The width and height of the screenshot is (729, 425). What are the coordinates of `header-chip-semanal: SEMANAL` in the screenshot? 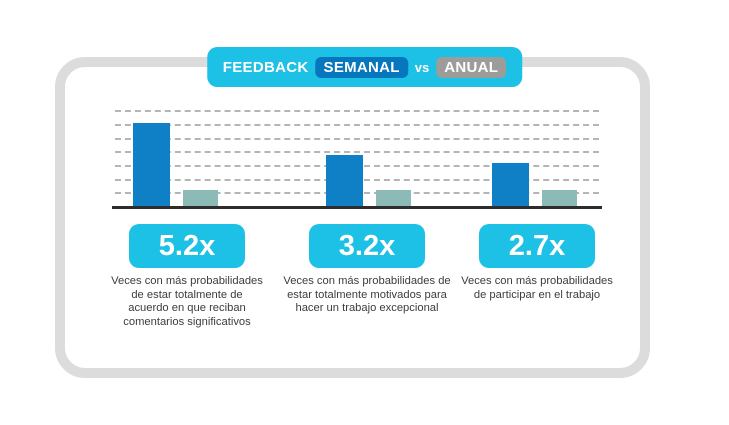 It's located at (361, 67).